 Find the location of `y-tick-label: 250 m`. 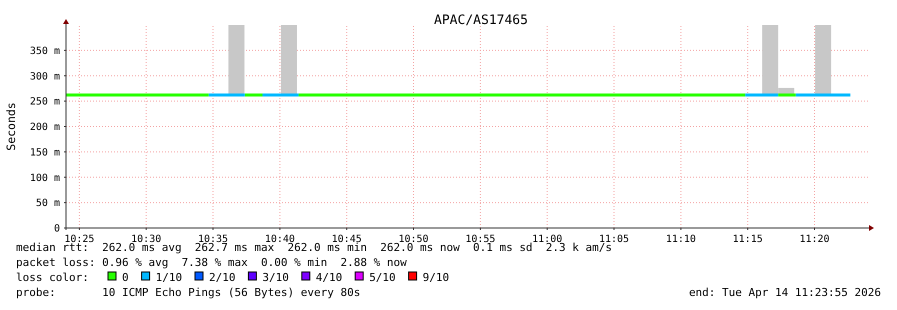

y-tick-label: 250 m is located at coordinates (45, 102).